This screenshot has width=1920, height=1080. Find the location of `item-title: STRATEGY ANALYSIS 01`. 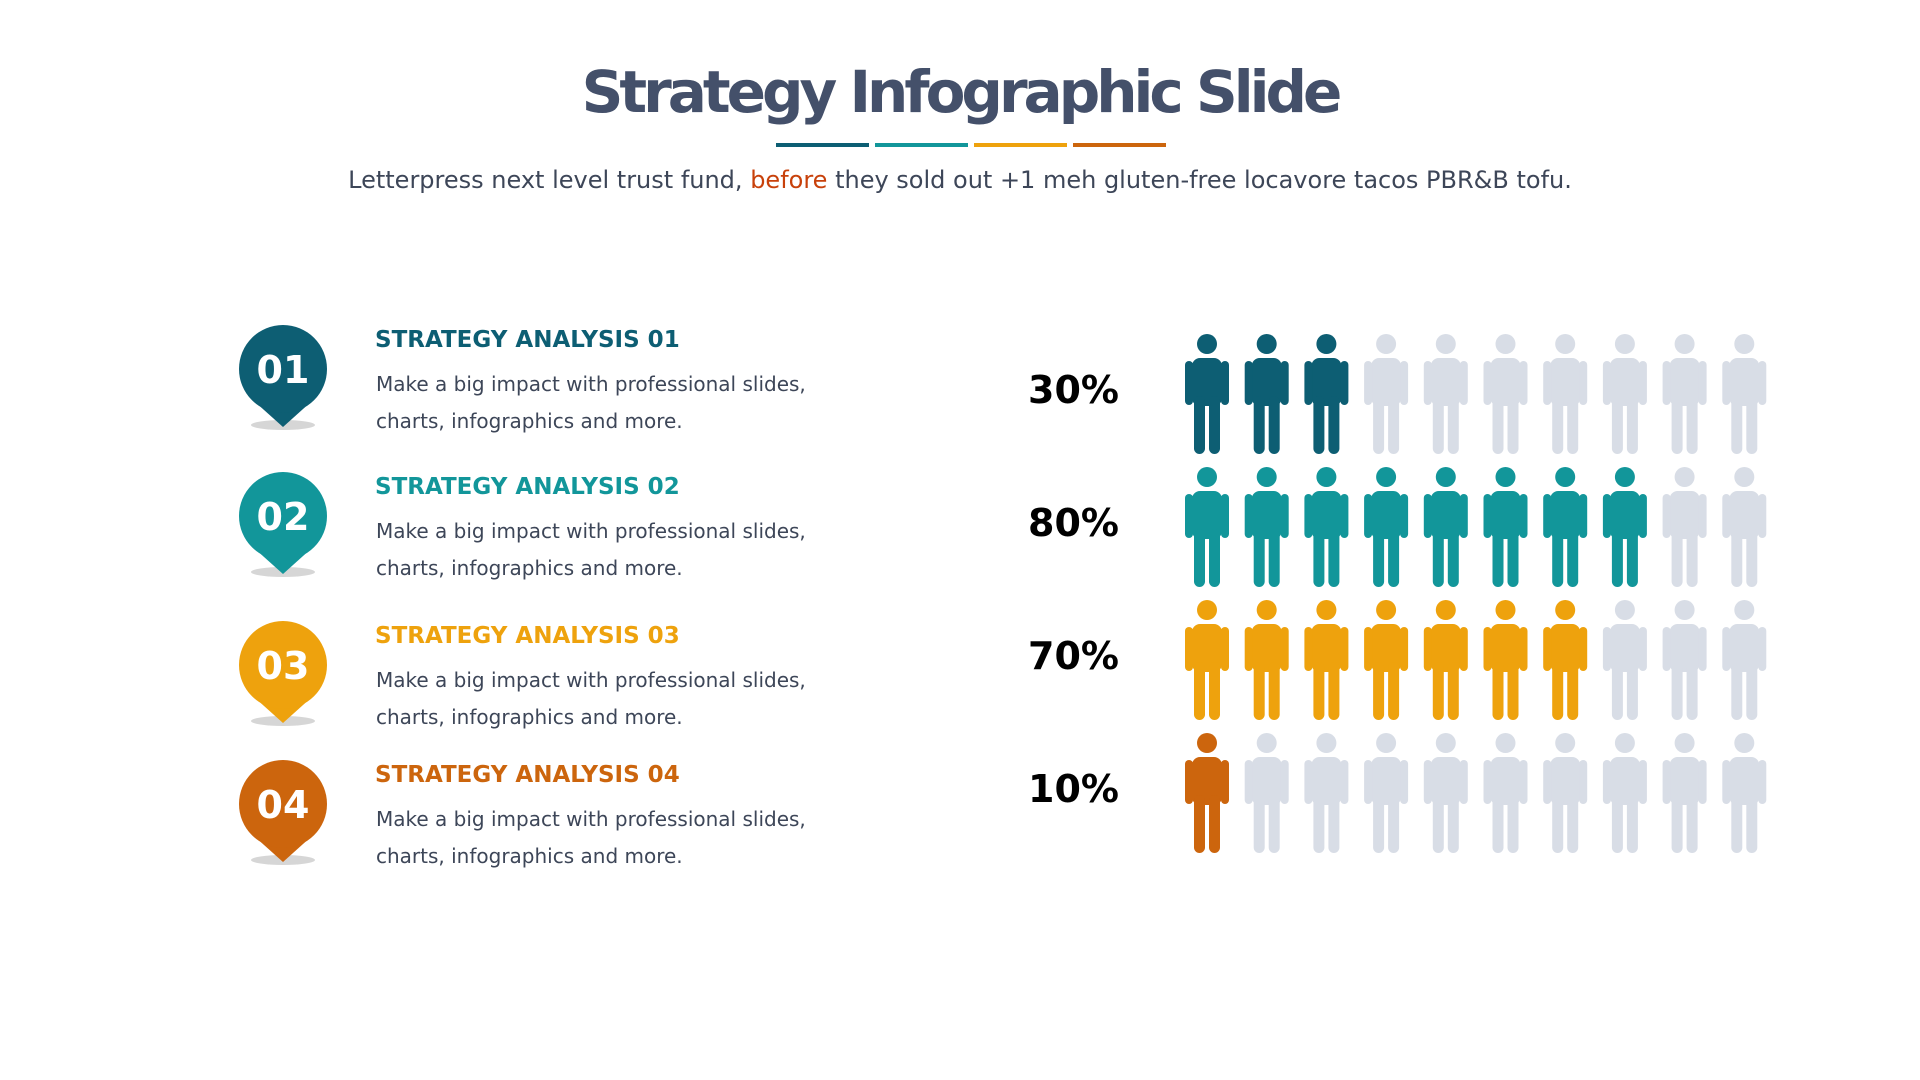

item-title: STRATEGY ANALYSIS 01 is located at coordinates (527, 340).